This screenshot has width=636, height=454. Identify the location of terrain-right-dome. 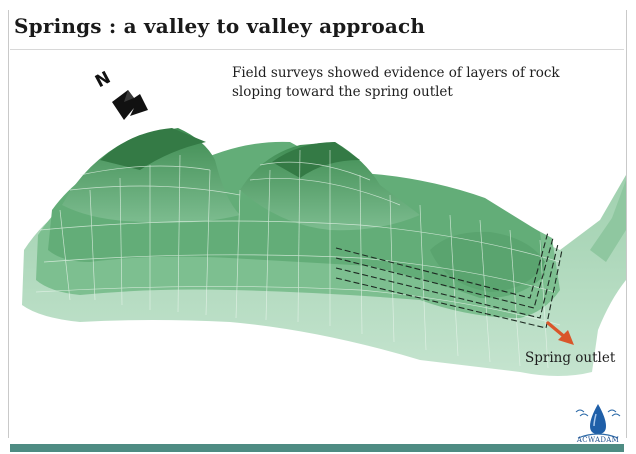
(487, 261).